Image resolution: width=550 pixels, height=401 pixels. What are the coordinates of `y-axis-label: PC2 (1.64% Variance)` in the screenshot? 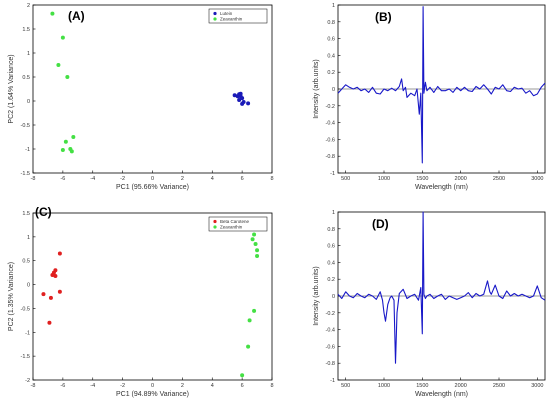 It's located at (11, 88).